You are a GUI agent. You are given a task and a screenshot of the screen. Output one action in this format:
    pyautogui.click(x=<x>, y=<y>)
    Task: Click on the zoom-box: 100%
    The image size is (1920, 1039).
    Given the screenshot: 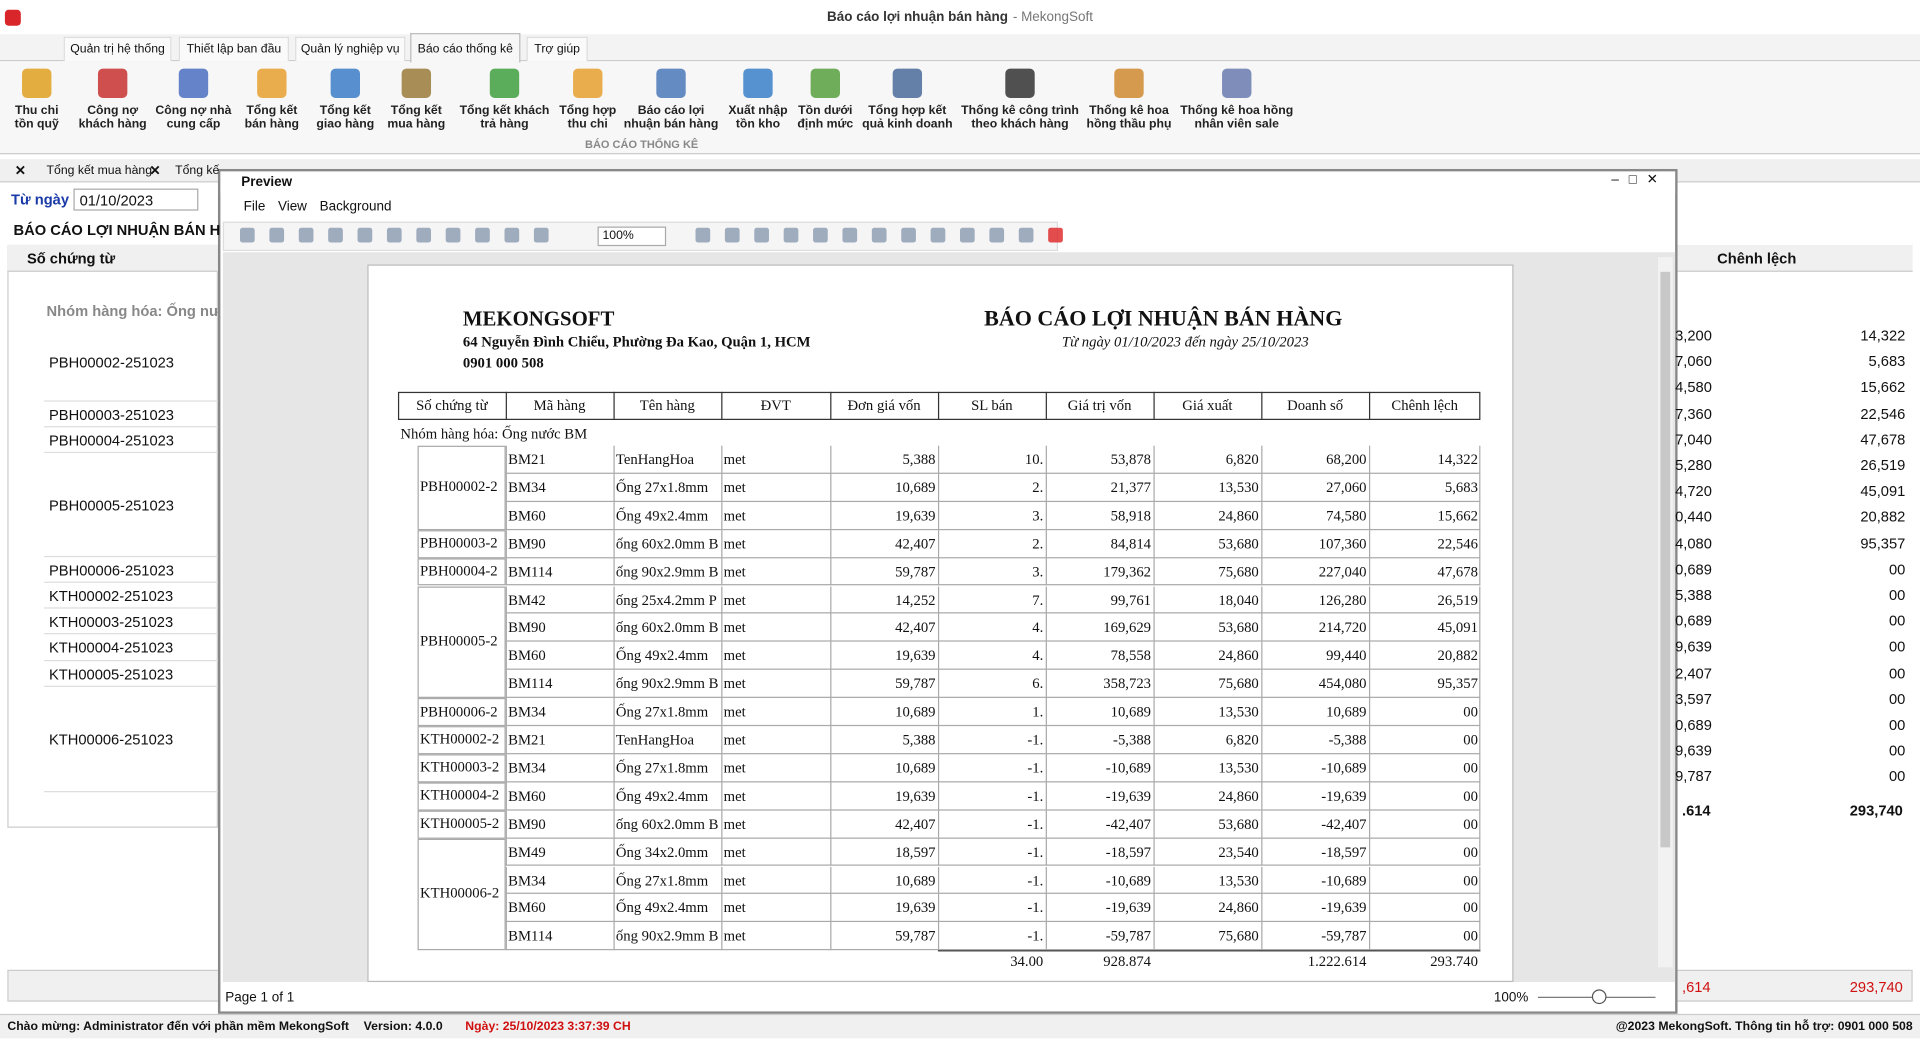 What is the action you would take?
    pyautogui.click(x=632, y=236)
    